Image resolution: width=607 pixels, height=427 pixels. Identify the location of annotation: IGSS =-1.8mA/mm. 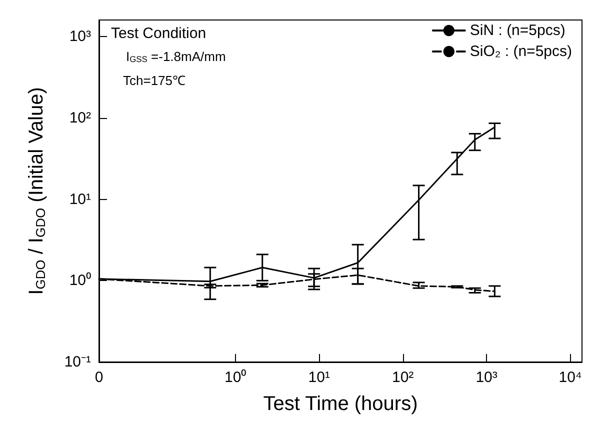
(176, 56).